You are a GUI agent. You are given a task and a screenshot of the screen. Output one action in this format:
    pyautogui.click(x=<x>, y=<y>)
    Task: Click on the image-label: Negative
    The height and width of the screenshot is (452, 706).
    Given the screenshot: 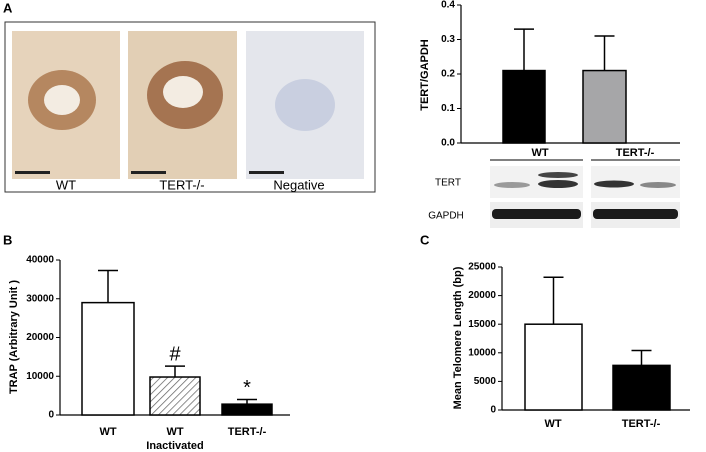 What is the action you would take?
    pyautogui.click(x=298, y=184)
    